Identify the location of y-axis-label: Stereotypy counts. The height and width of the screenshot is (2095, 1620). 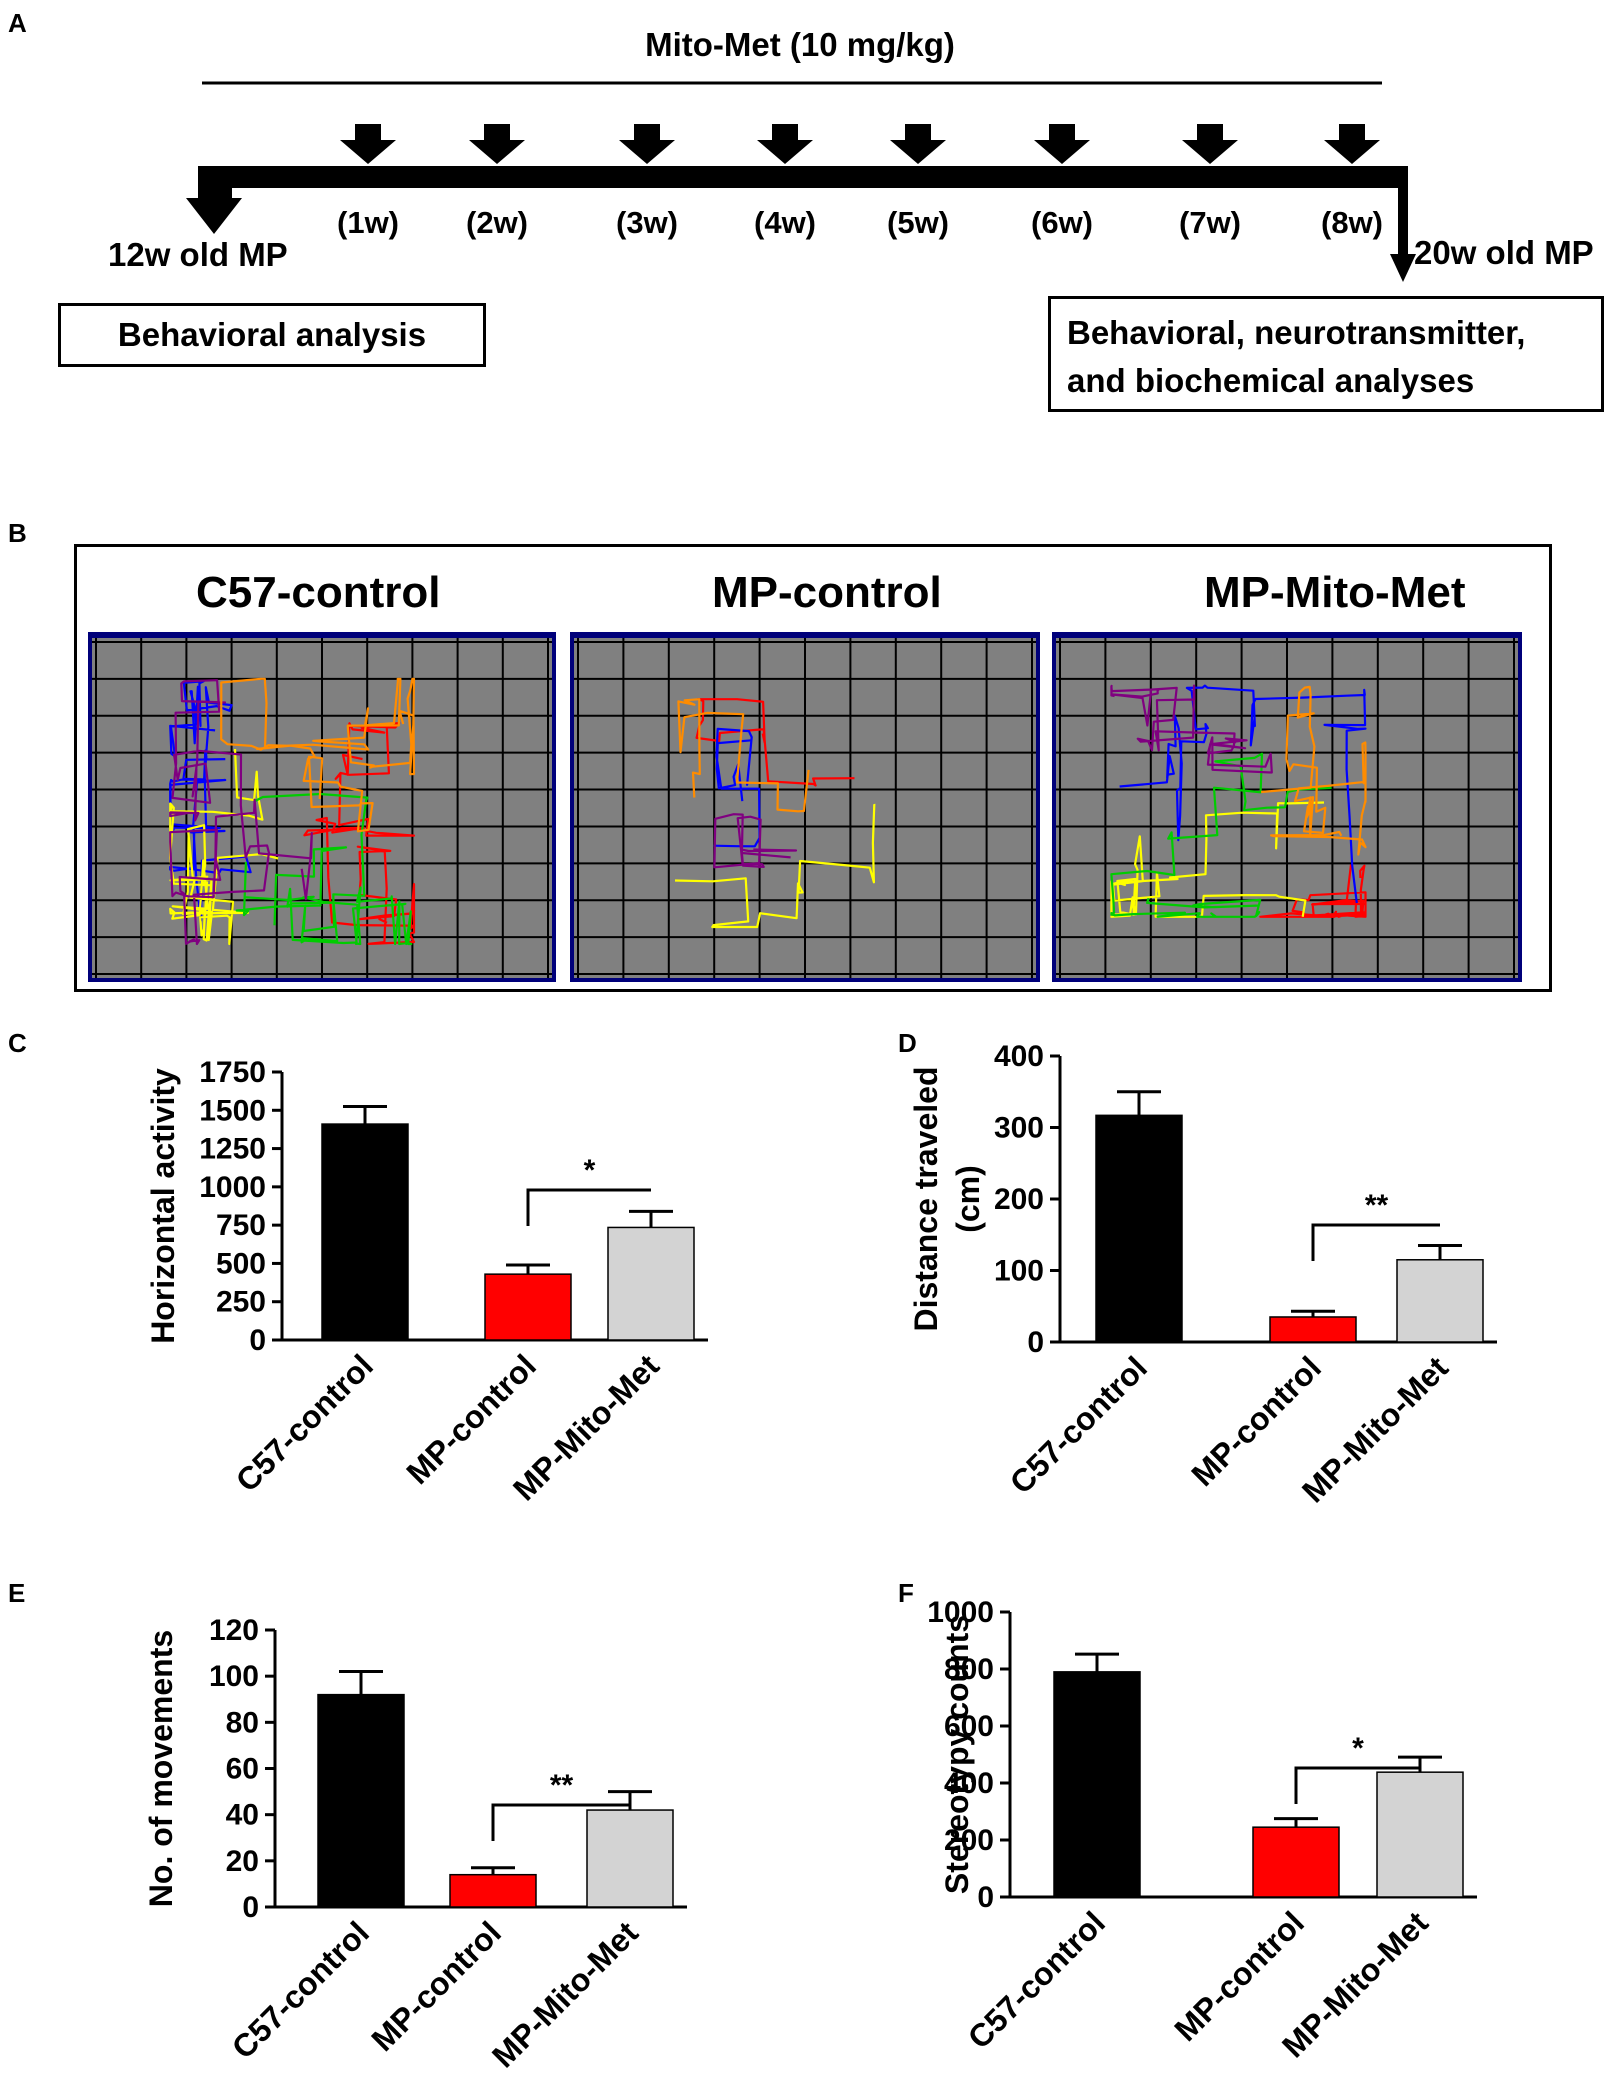
(957, 1754).